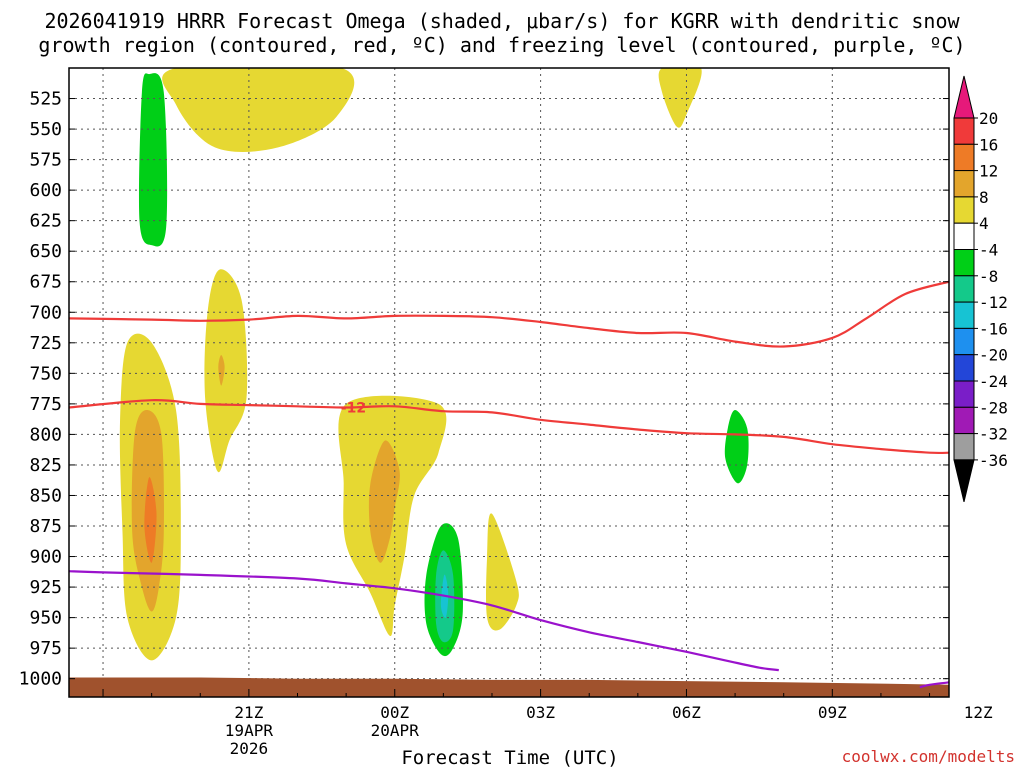 The height and width of the screenshot is (768, 1024). What do you see at coordinates (384, 501) in the screenshot?
I see `shaded-region-rising-8-lower-mid` at bounding box center [384, 501].